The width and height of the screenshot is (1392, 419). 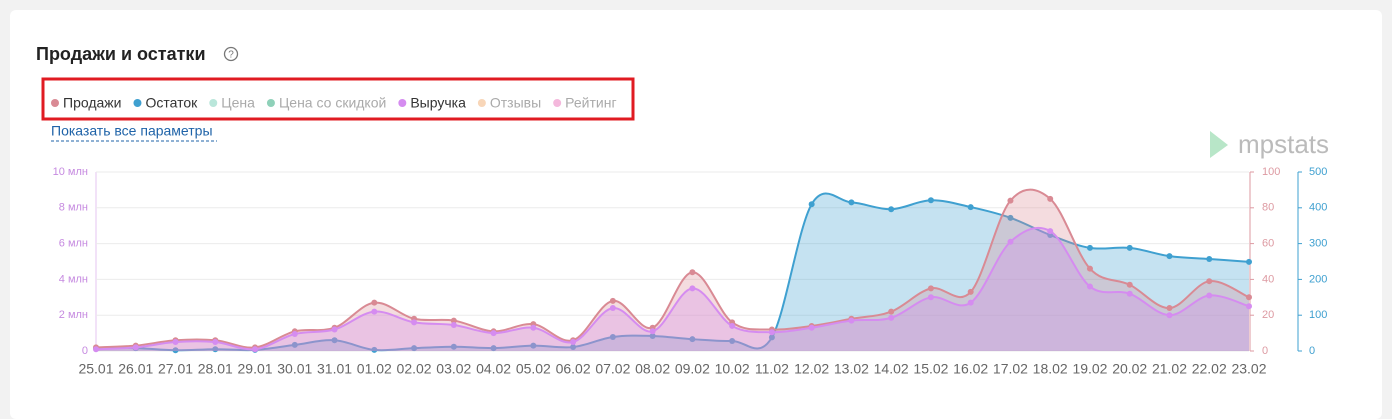 What do you see at coordinates (1129, 369) in the screenshot?
I see `x-tick-label: 20.02` at bounding box center [1129, 369].